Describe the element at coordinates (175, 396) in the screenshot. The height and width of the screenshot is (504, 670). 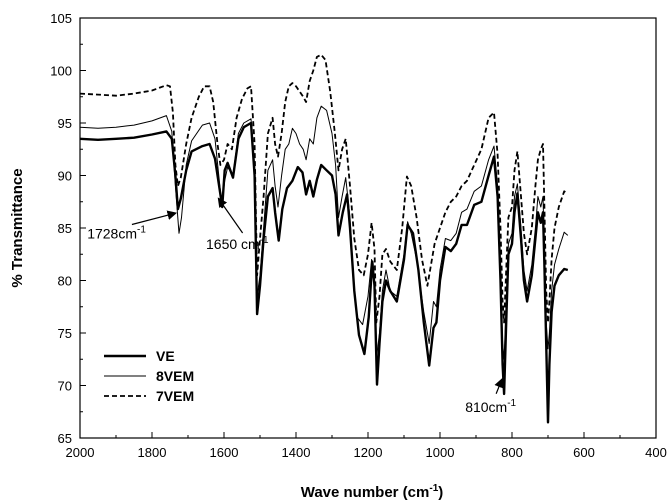
I see `legend-label-7vem: 7VEM` at that location.